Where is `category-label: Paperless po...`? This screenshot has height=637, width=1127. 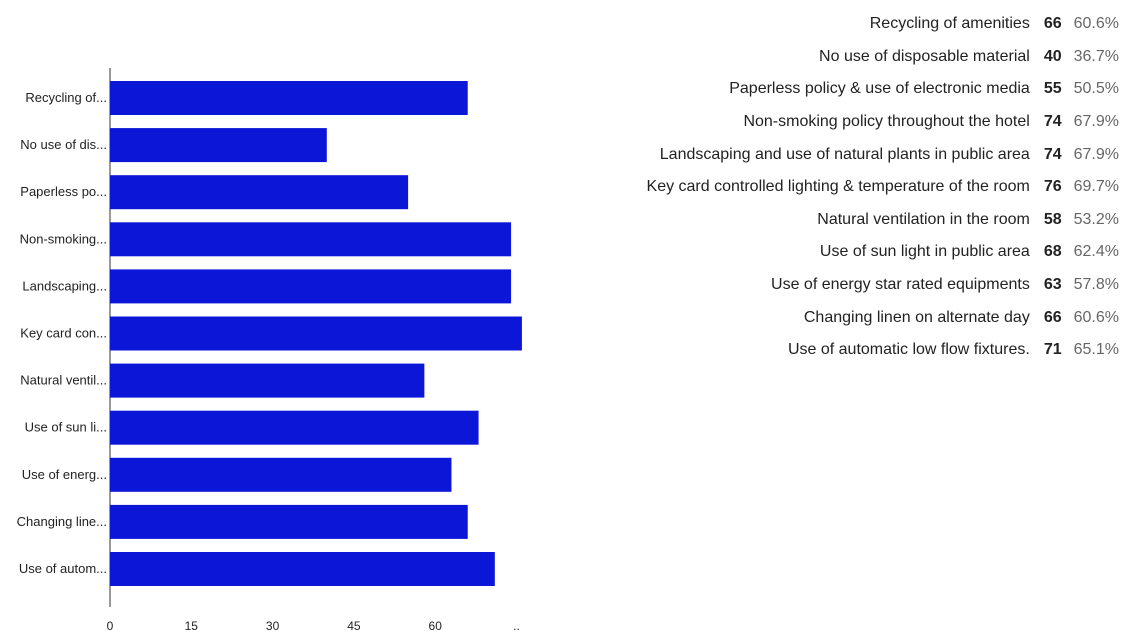
category-label: Paperless po... is located at coordinates (63, 191).